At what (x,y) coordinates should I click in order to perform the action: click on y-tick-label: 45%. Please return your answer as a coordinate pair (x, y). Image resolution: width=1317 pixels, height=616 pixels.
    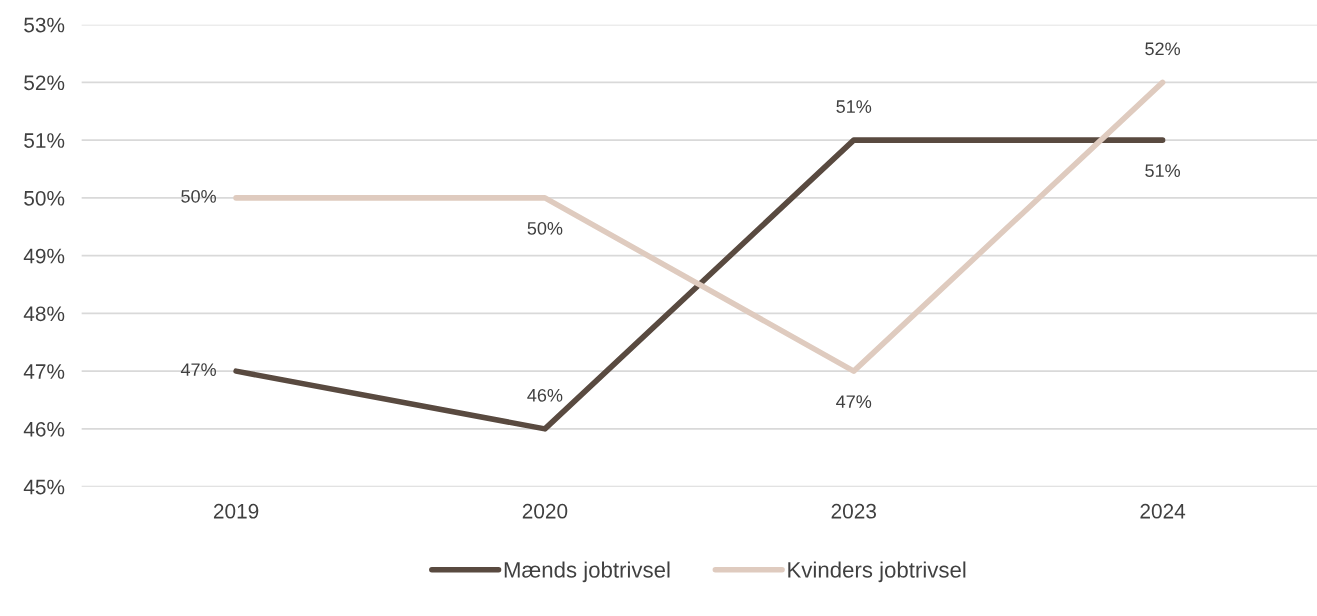
    Looking at the image, I should click on (44, 487).